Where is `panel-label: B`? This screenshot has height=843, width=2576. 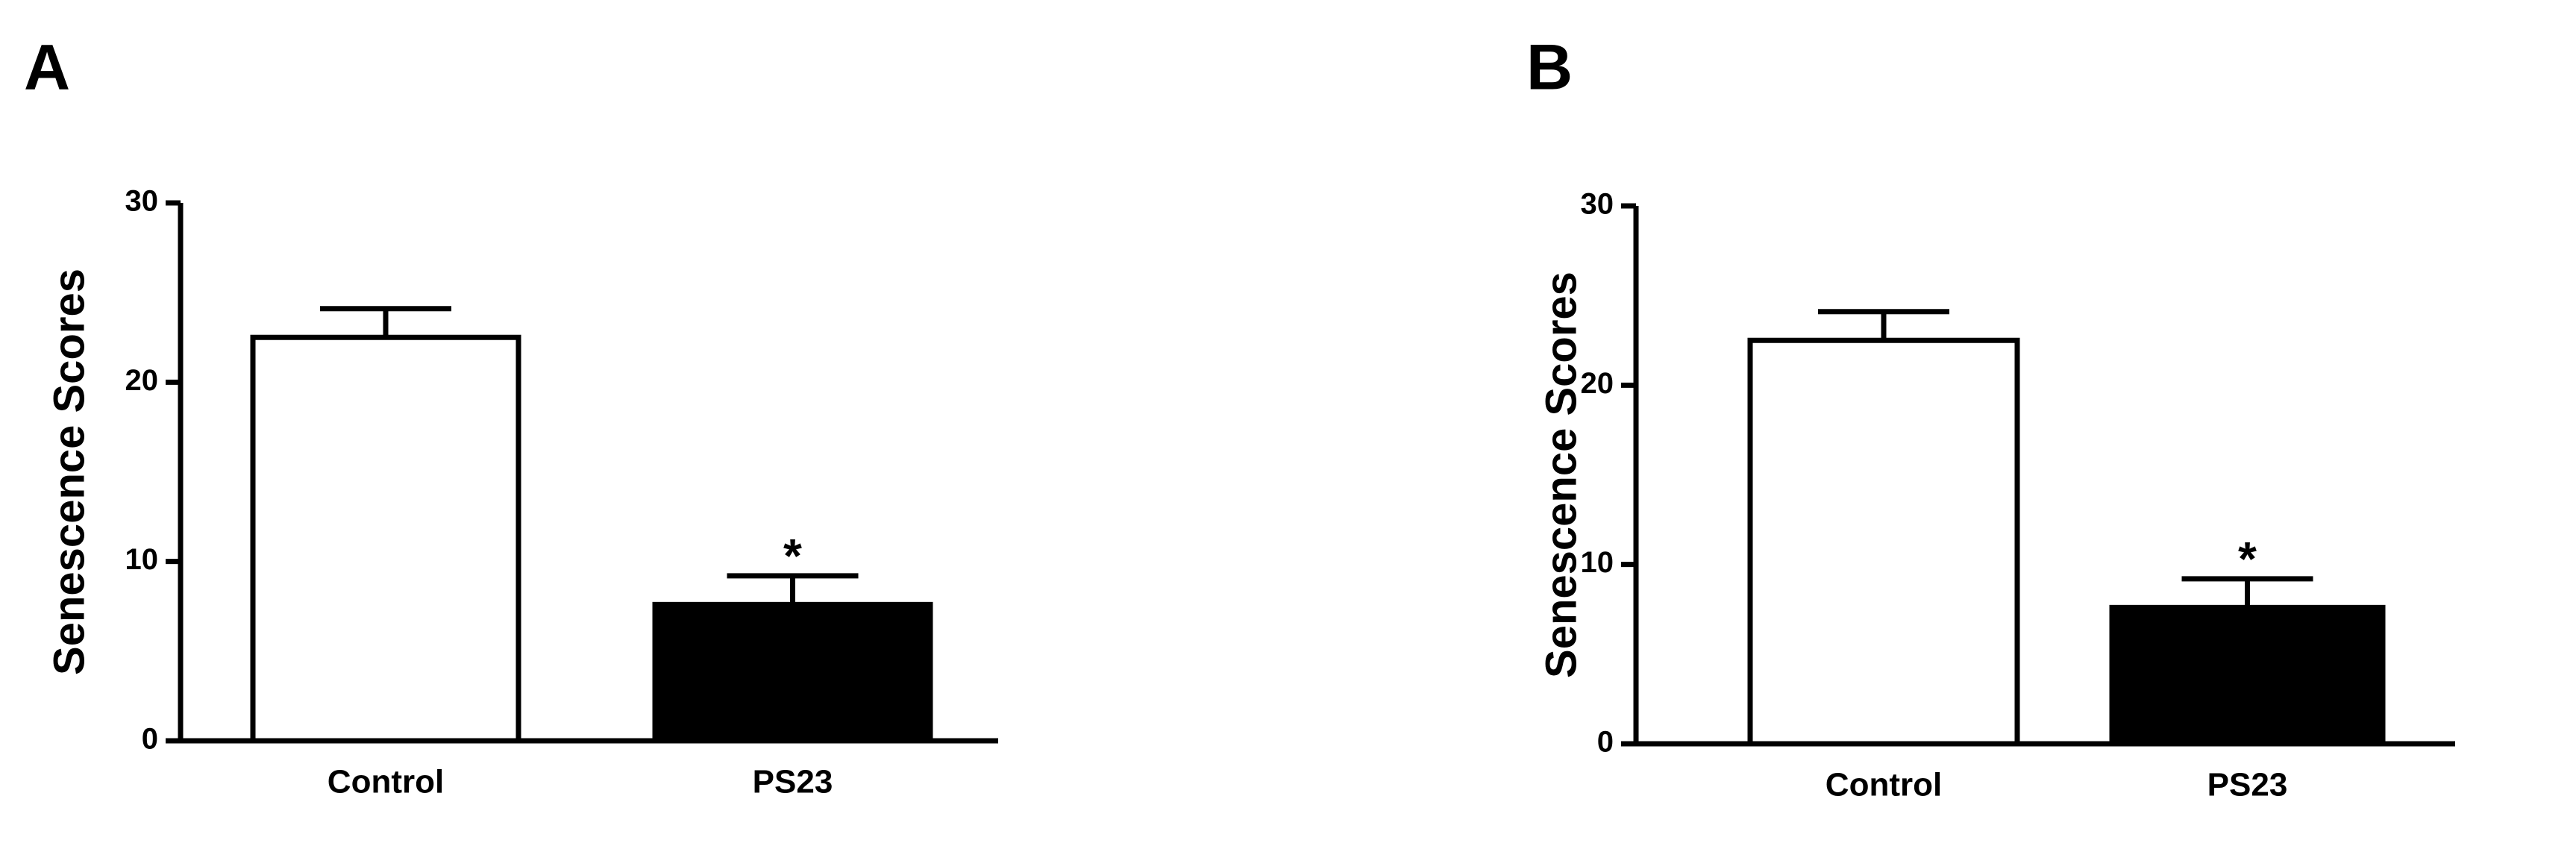 panel-label: B is located at coordinates (1549, 68).